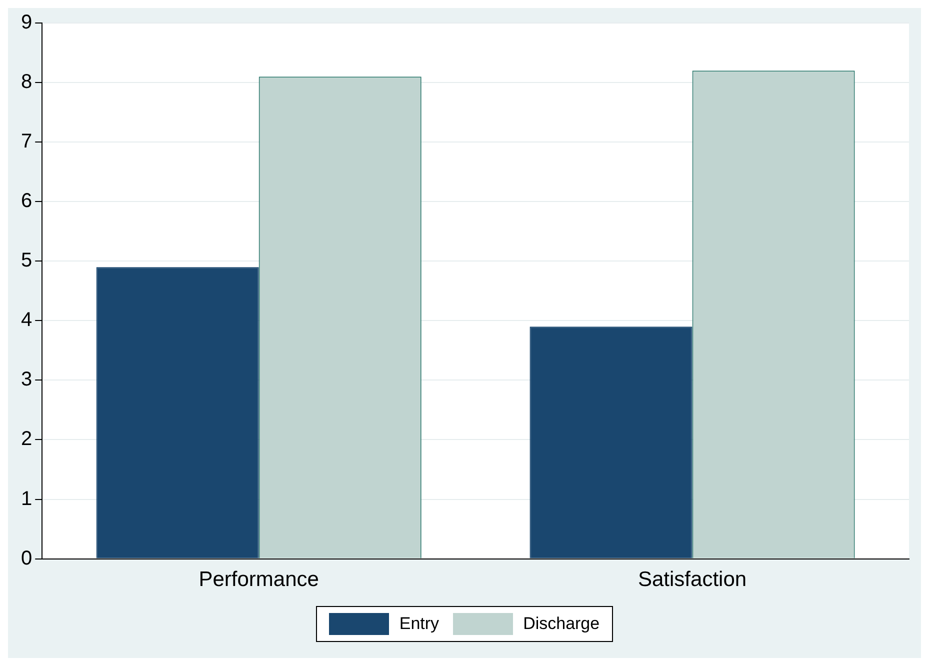 This screenshot has height=666, width=929. What do you see at coordinates (26, 261) in the screenshot?
I see `y-tick-label: 5` at bounding box center [26, 261].